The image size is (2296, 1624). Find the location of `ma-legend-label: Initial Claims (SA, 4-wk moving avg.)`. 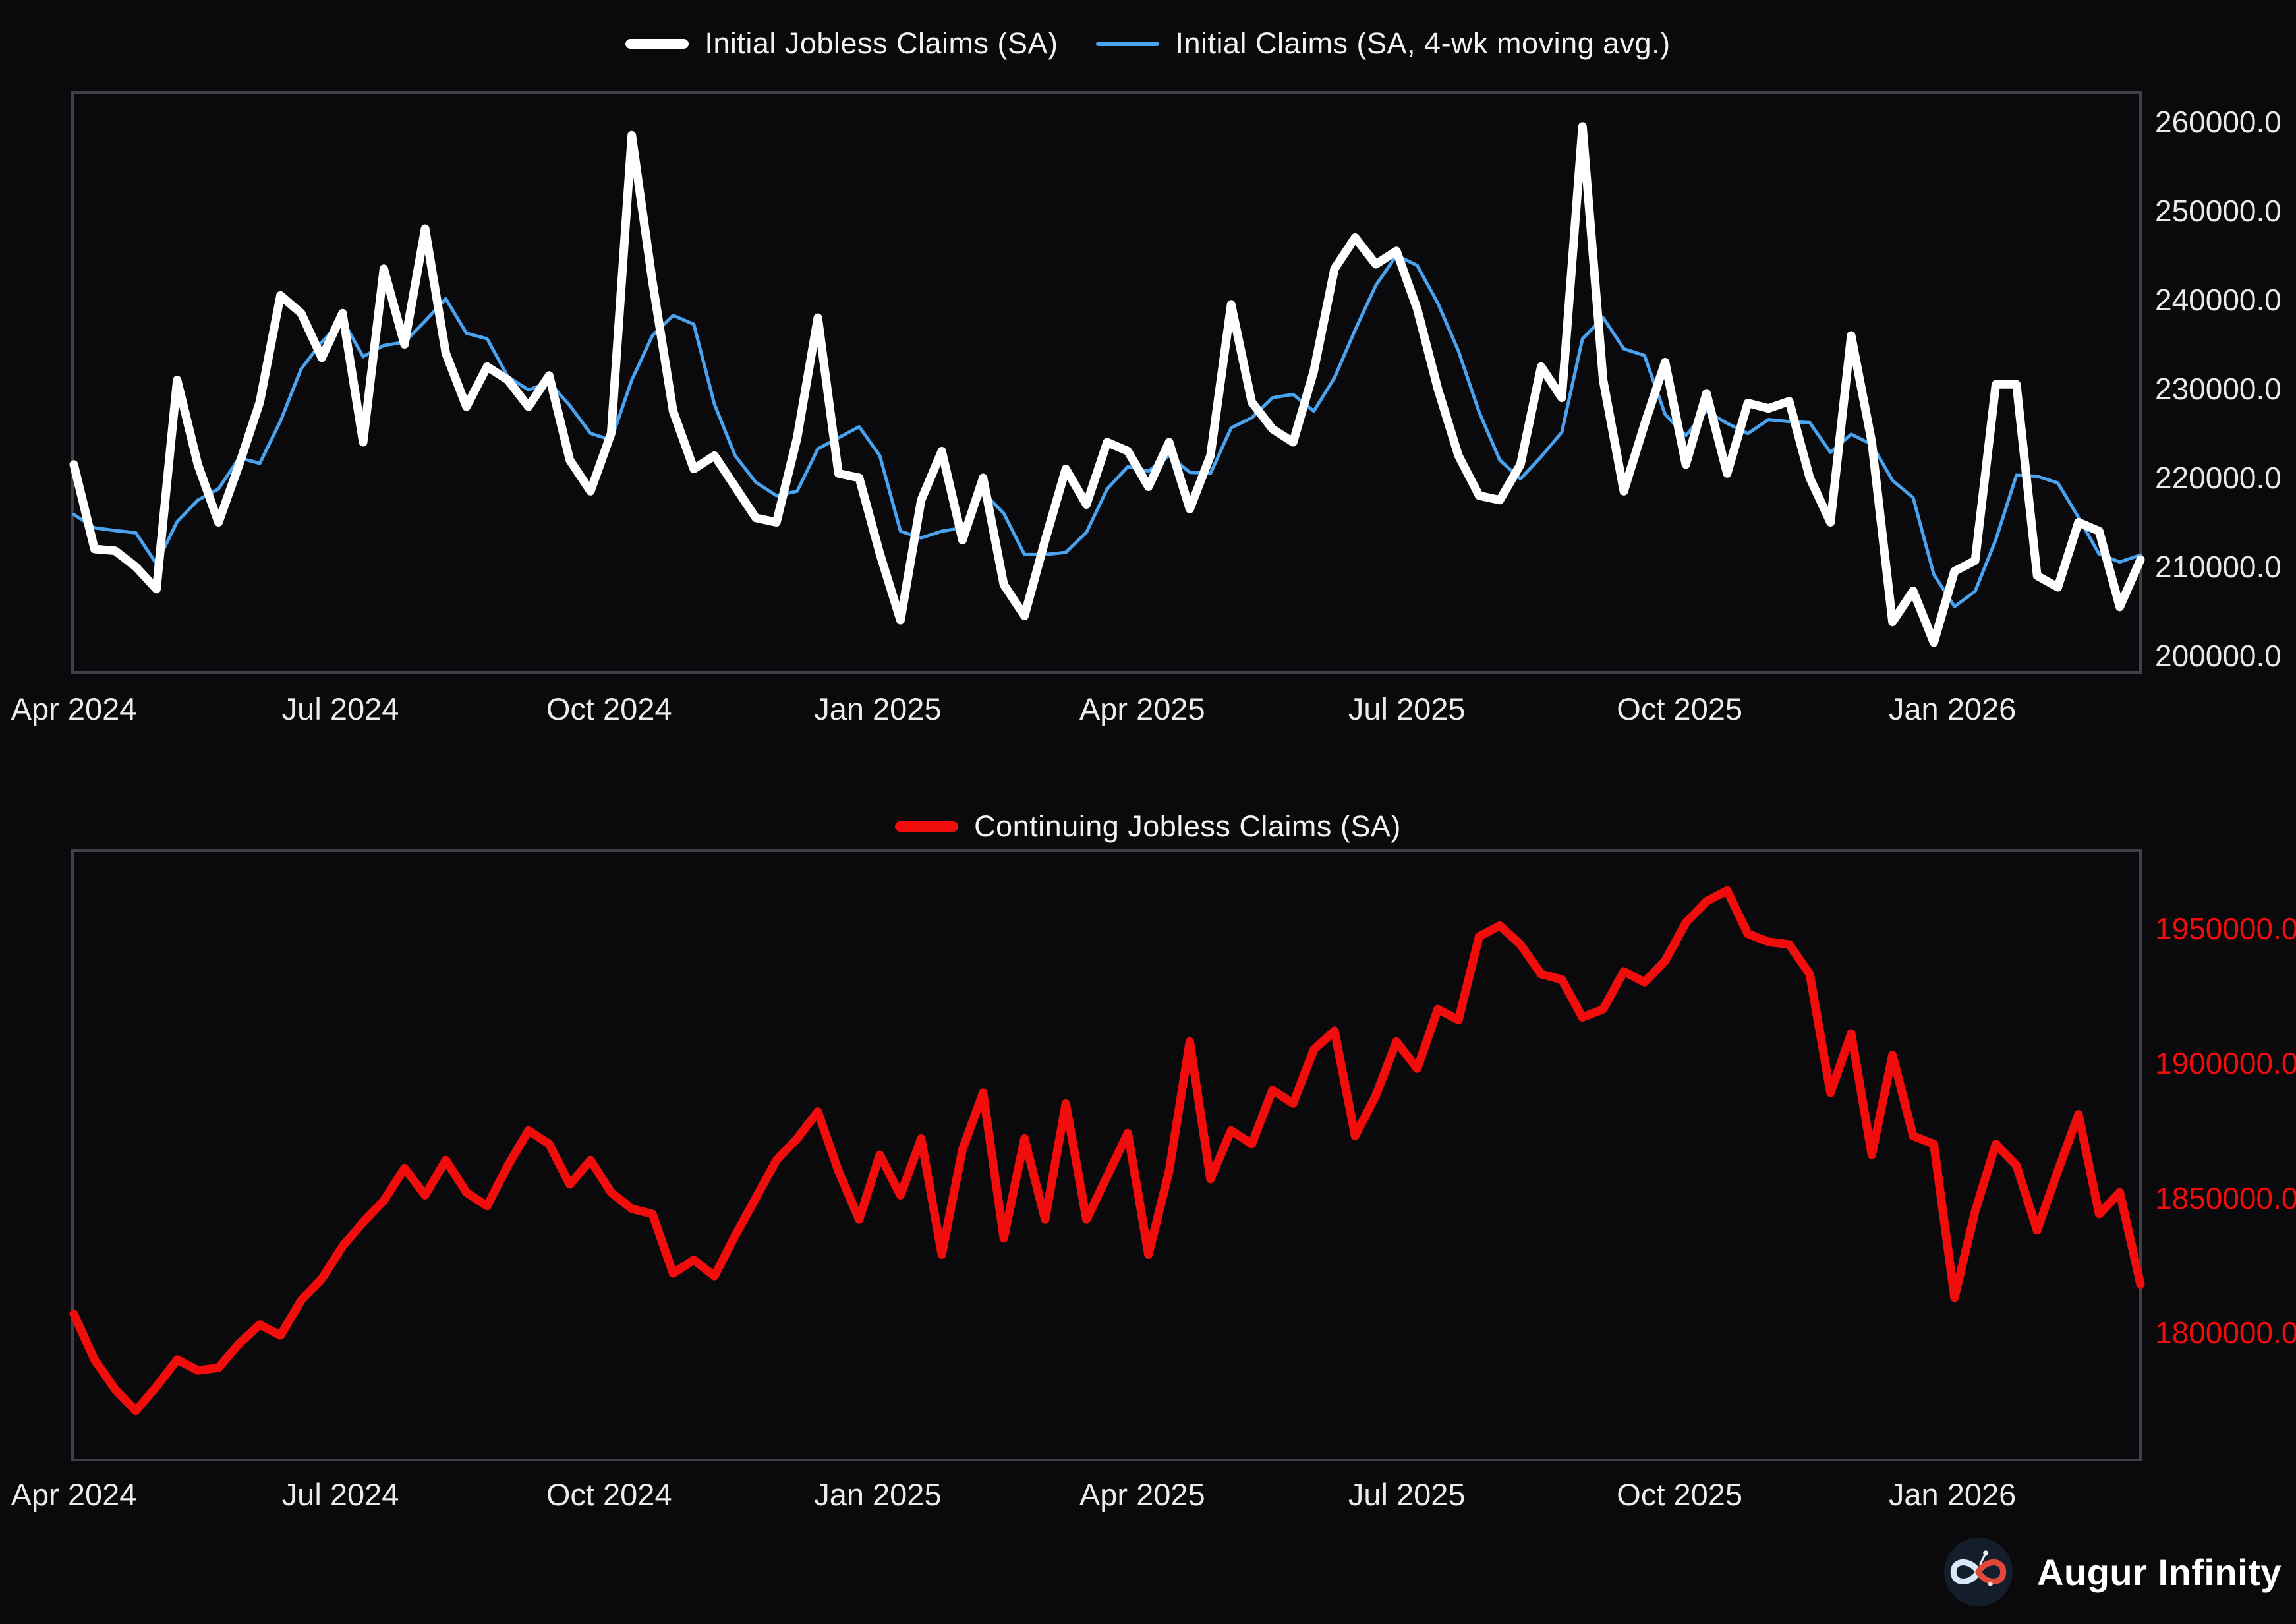

ma-legend-label: Initial Claims (SA, 4-wk moving avg.) is located at coordinates (1423, 43).